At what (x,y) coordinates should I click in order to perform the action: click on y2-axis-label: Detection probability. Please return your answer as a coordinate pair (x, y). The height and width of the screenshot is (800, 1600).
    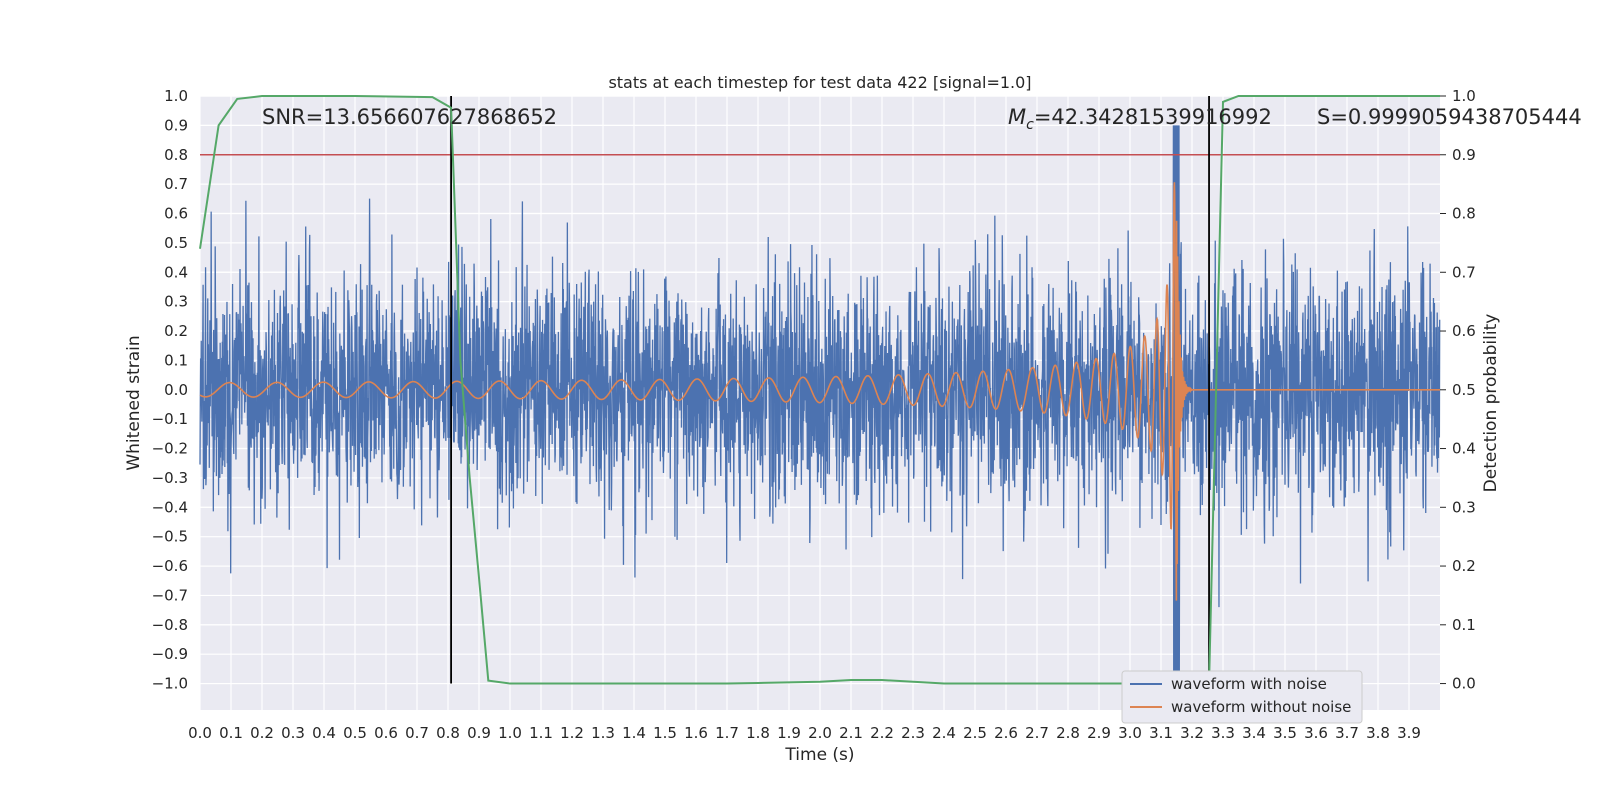
    Looking at the image, I should click on (1491, 403).